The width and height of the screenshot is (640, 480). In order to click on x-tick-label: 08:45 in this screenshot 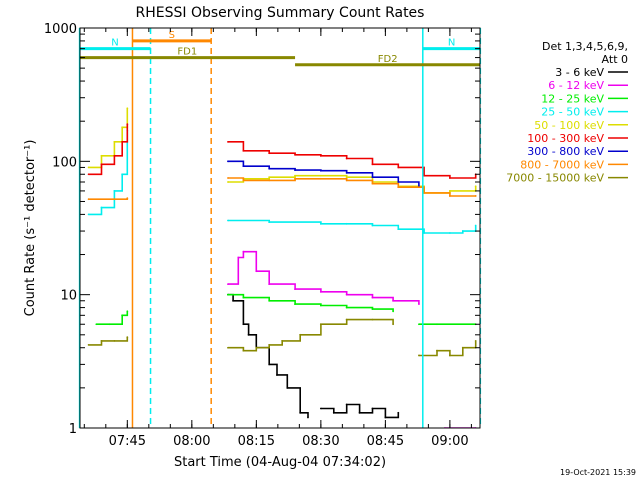, I will do `click(385, 441)`.